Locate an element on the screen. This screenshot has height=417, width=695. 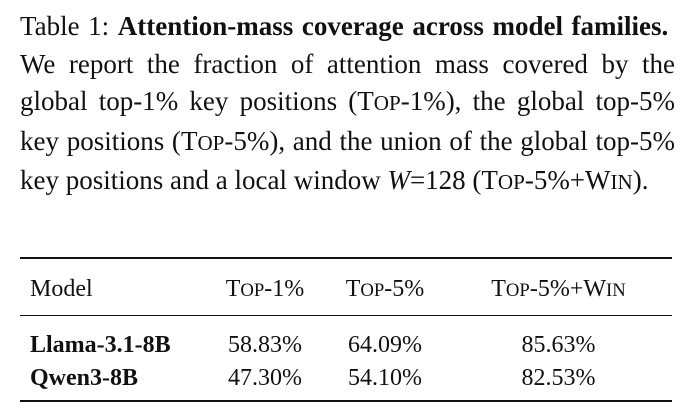
term-top5-win: TOP-5%+WIN is located at coordinates (557, 180).